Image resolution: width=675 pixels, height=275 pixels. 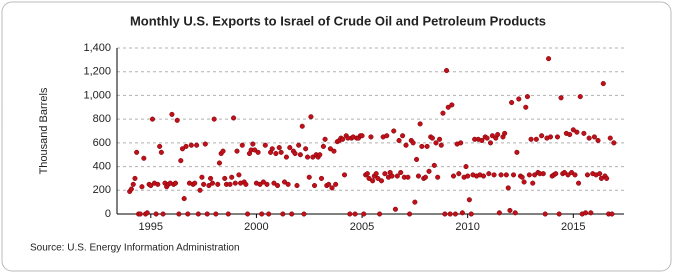 What do you see at coordinates (97, 95) in the screenshot?
I see `y-tick-label: 1,000` at bounding box center [97, 95].